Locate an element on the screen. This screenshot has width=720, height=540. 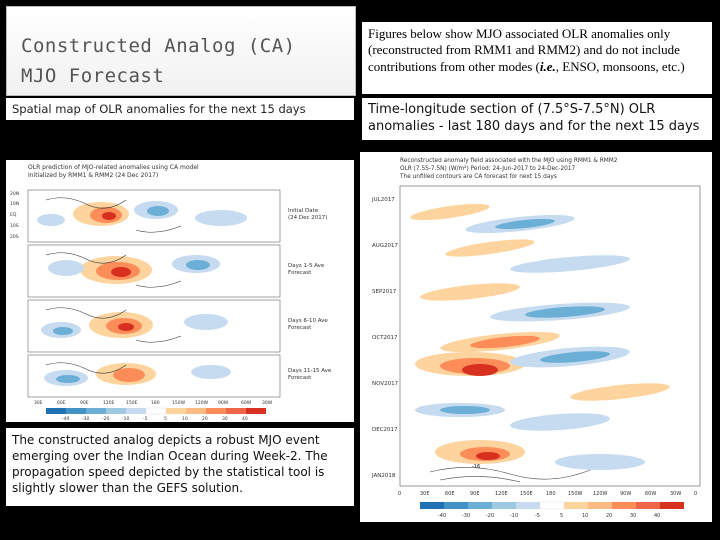
month-tick: SEP2017 is located at coordinates (384, 292).